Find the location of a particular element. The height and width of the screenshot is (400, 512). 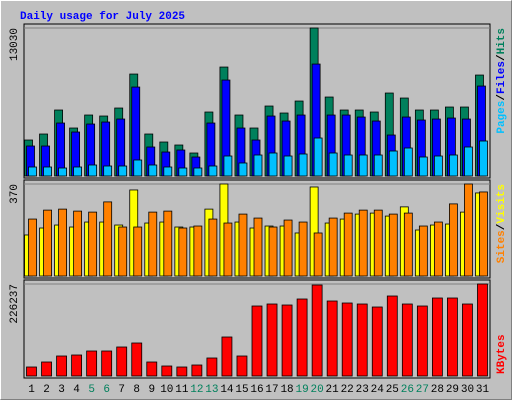

legend: Sites/Visits is located at coordinates (502, 223).